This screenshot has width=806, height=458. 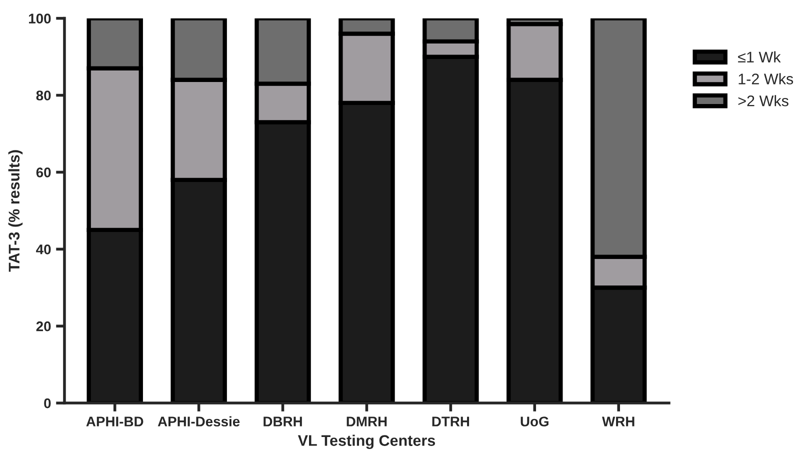 I want to click on y-tick-label: 100, so click(x=39, y=19).